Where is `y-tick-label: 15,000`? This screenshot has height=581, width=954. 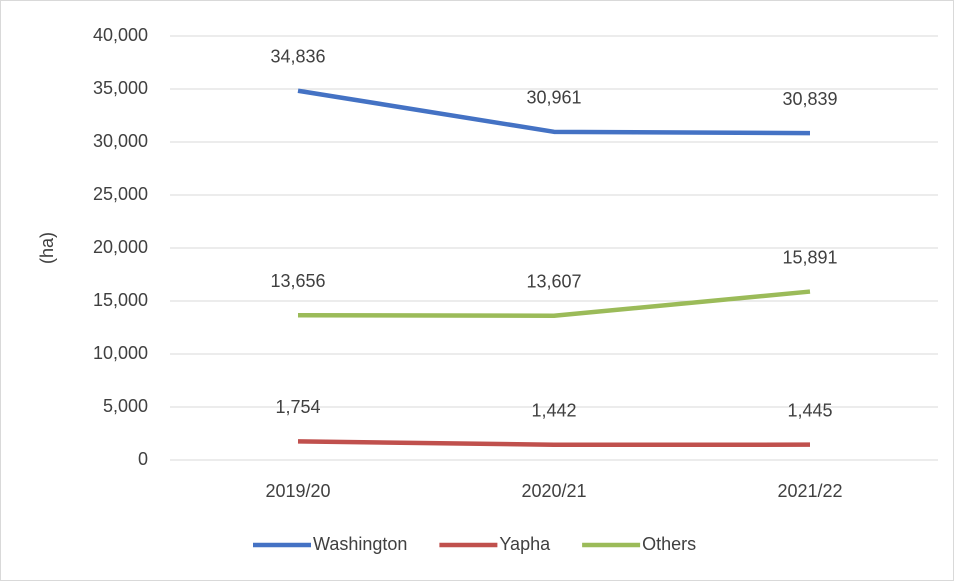
y-tick-label: 15,000 is located at coordinates (120, 300).